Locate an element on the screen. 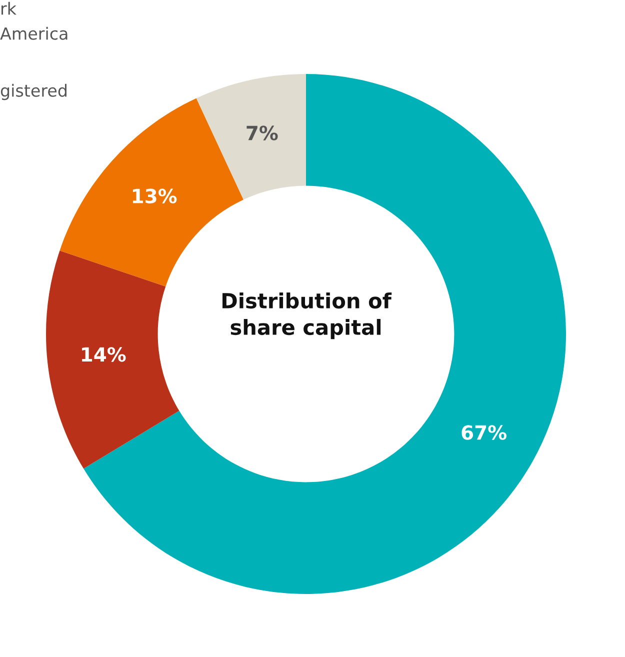 This screenshot has height=657, width=625. text: rk is located at coordinates (9, 8).